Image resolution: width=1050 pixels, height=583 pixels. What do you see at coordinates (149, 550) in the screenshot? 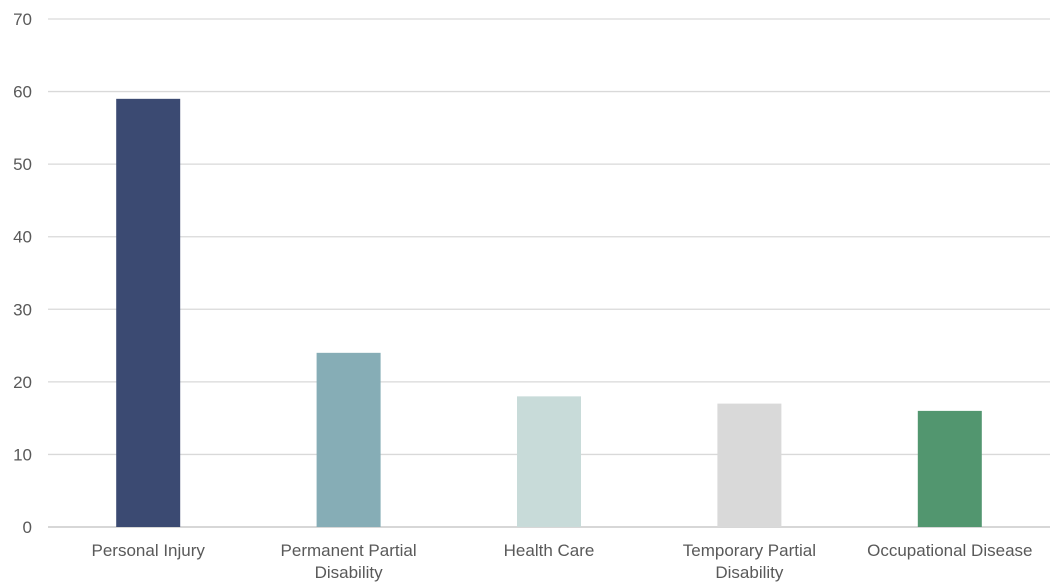
I see `x-category-label: Personal Injury` at bounding box center [149, 550].